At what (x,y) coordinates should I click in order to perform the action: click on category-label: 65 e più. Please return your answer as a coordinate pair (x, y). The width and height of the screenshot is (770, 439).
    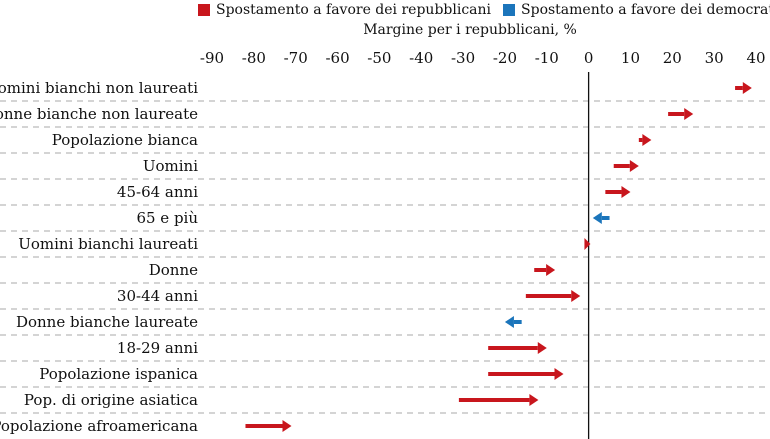
    Looking at the image, I should click on (167, 218).